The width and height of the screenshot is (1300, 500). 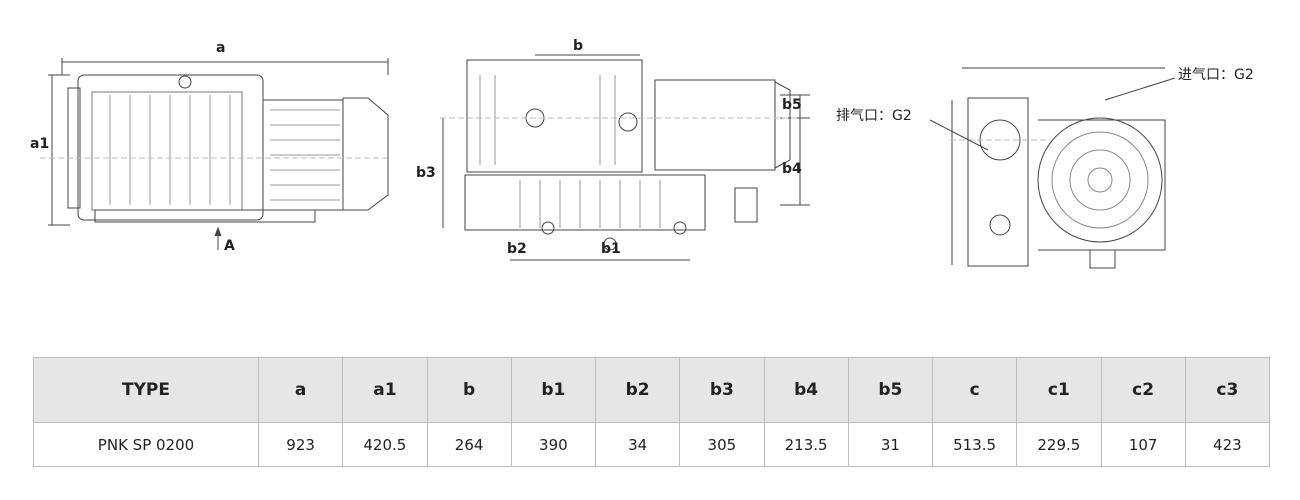 What do you see at coordinates (974, 444) in the screenshot?
I see `cell-c: 513.5` at bounding box center [974, 444].